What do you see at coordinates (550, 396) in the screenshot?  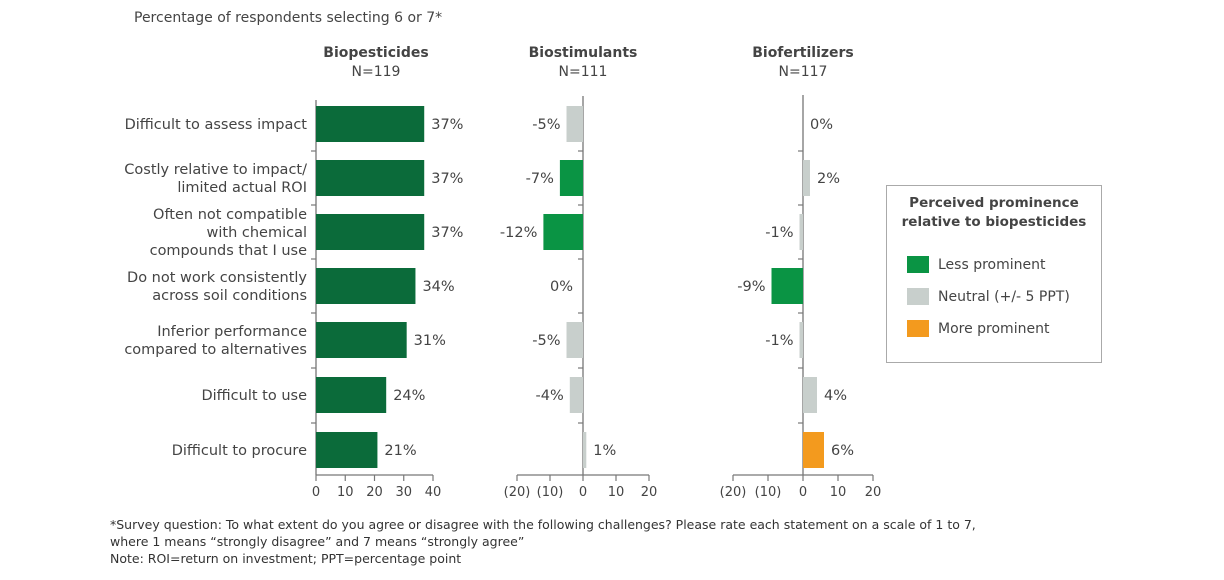 I see `data-label: -4%` at bounding box center [550, 396].